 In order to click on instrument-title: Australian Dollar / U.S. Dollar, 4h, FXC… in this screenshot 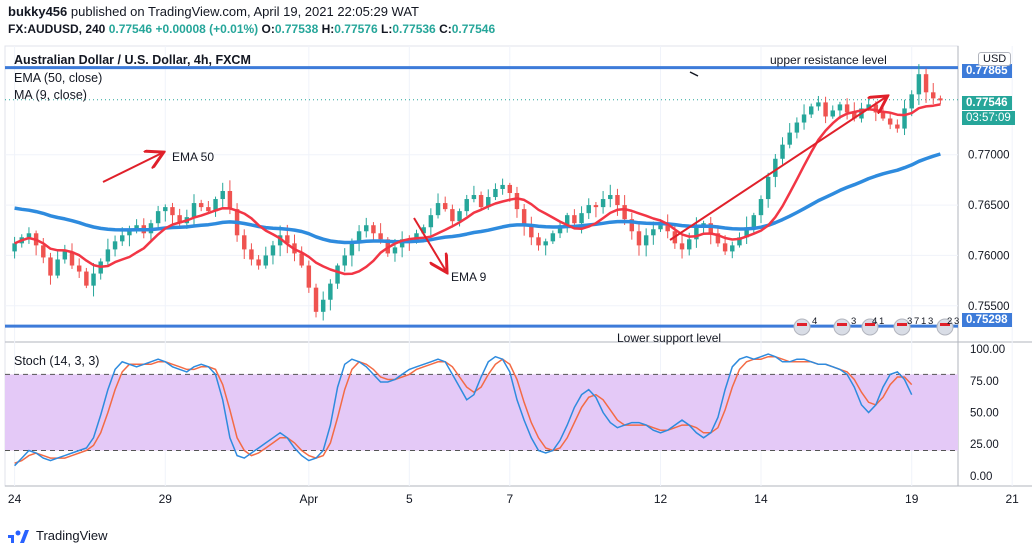, I will do `click(132, 60)`.